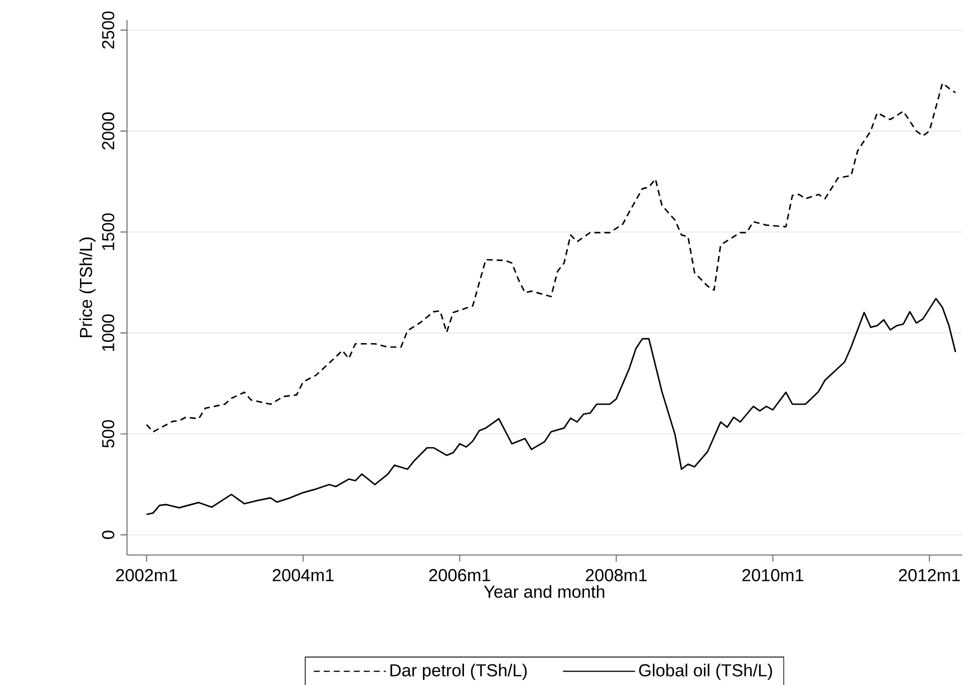 This screenshot has width=973, height=685. I want to click on x-tick-label: 2008m1, so click(616, 575).